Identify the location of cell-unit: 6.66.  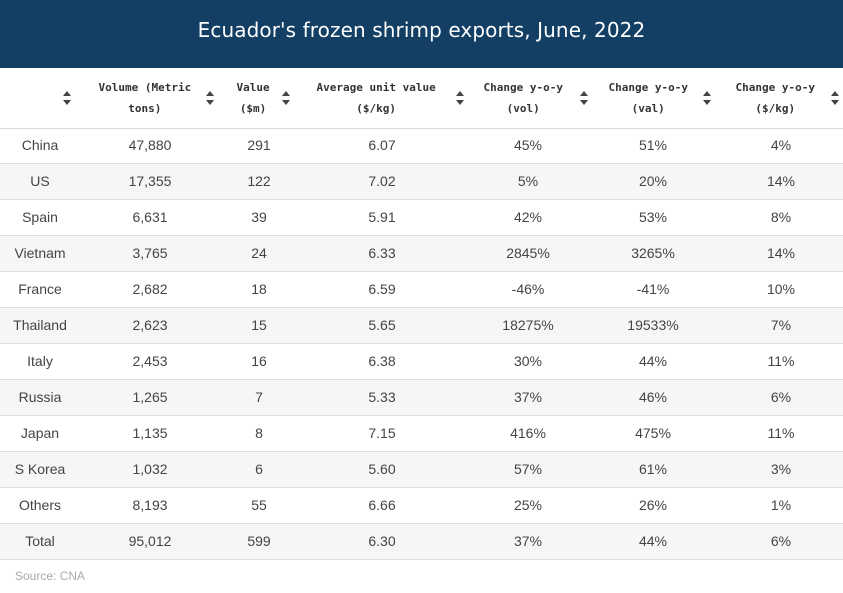
(382, 505).